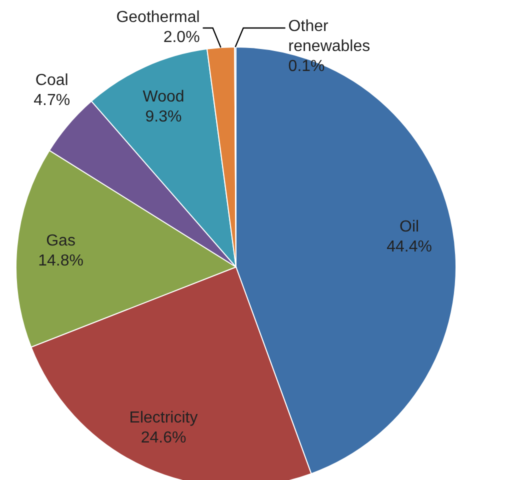 The height and width of the screenshot is (480, 509). Describe the element at coordinates (52, 100) in the screenshot. I see `data-label: 4.7%` at that location.